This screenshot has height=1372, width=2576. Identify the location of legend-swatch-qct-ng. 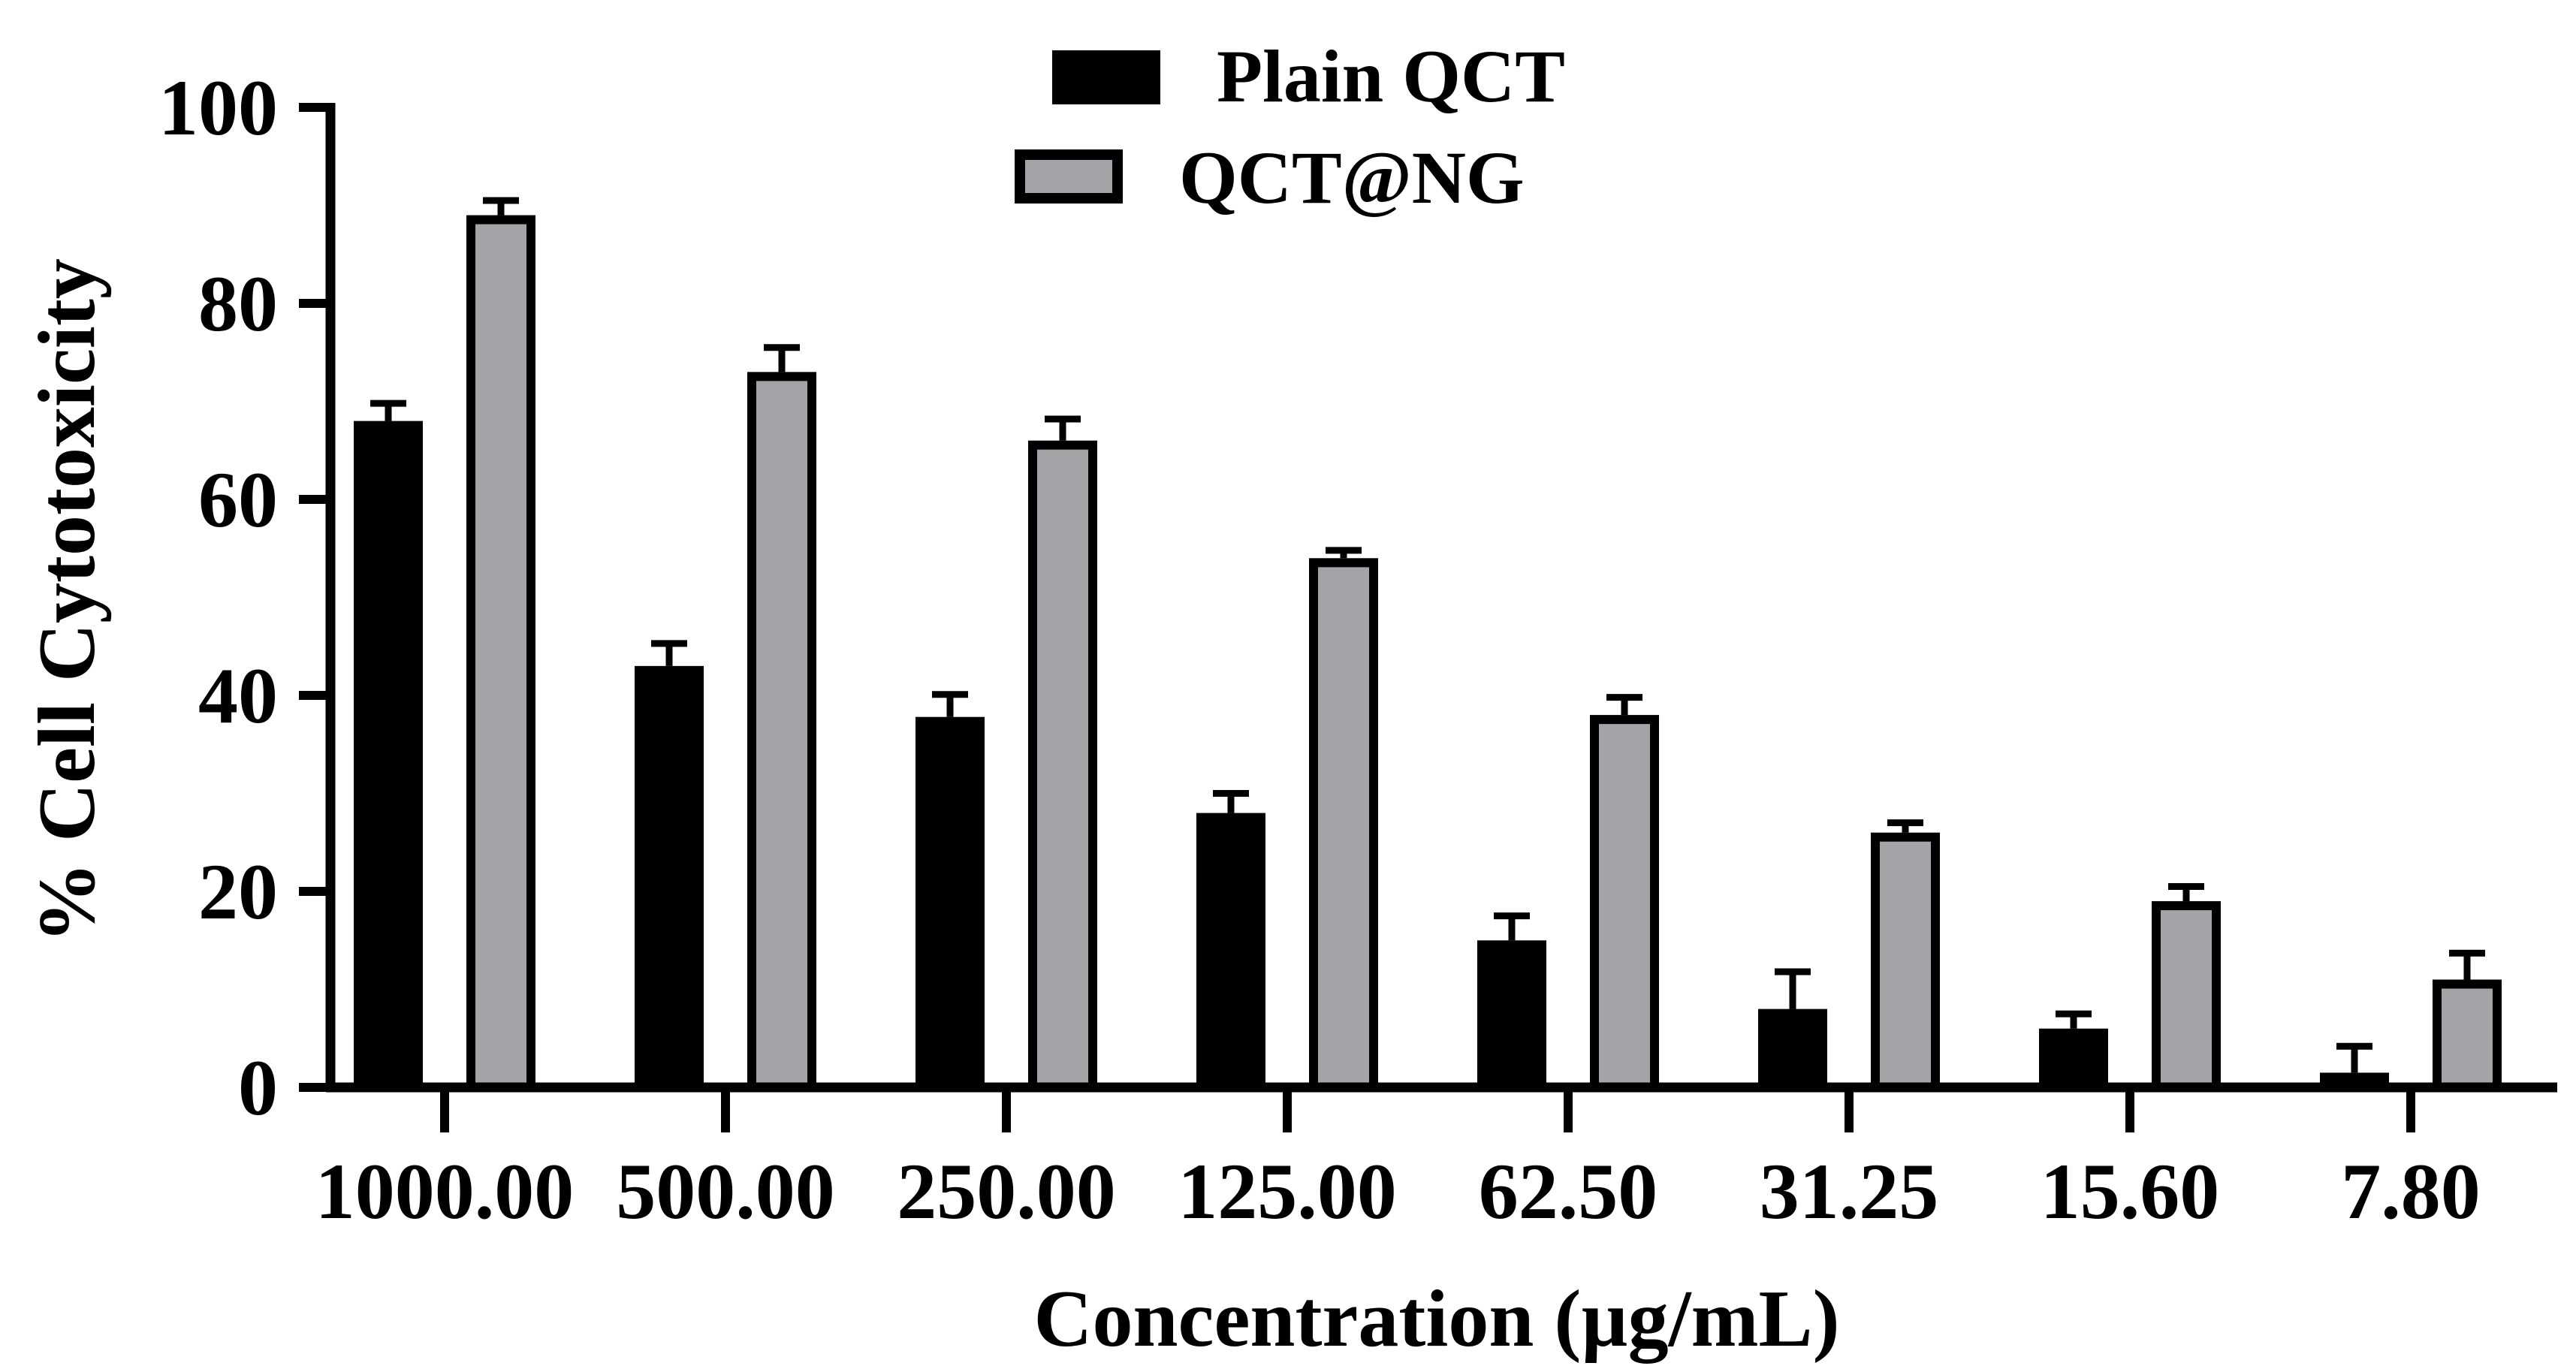
(1069, 177).